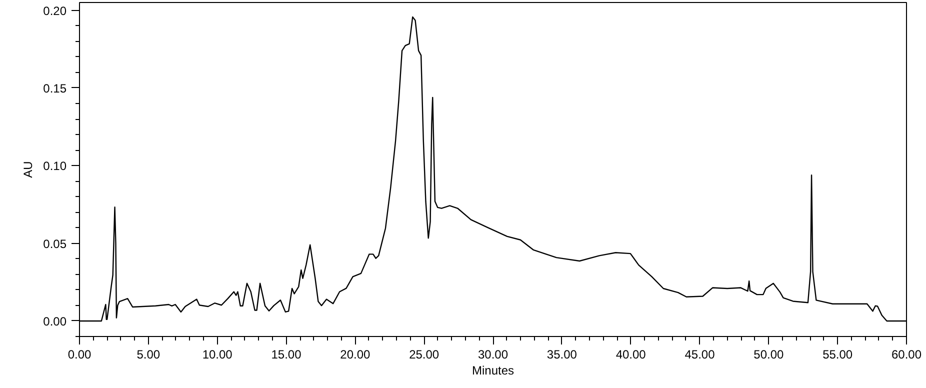 This screenshot has width=926, height=388. What do you see at coordinates (55, 166) in the screenshot?
I see `y-tick-label: 0.10` at bounding box center [55, 166].